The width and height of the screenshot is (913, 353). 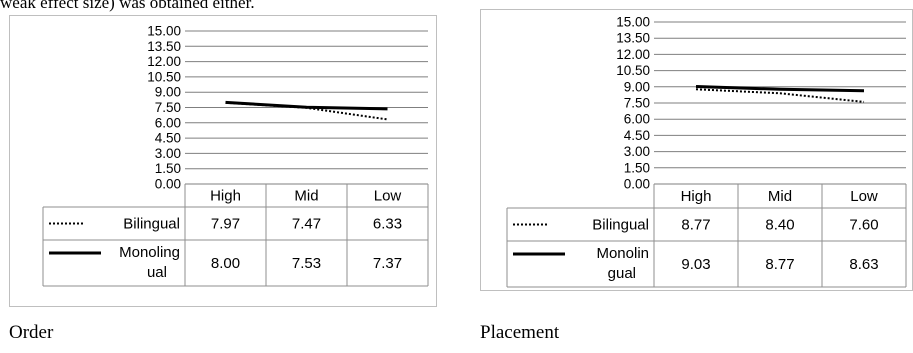 What do you see at coordinates (225, 224) in the screenshot?
I see `data-value: 7.97` at bounding box center [225, 224].